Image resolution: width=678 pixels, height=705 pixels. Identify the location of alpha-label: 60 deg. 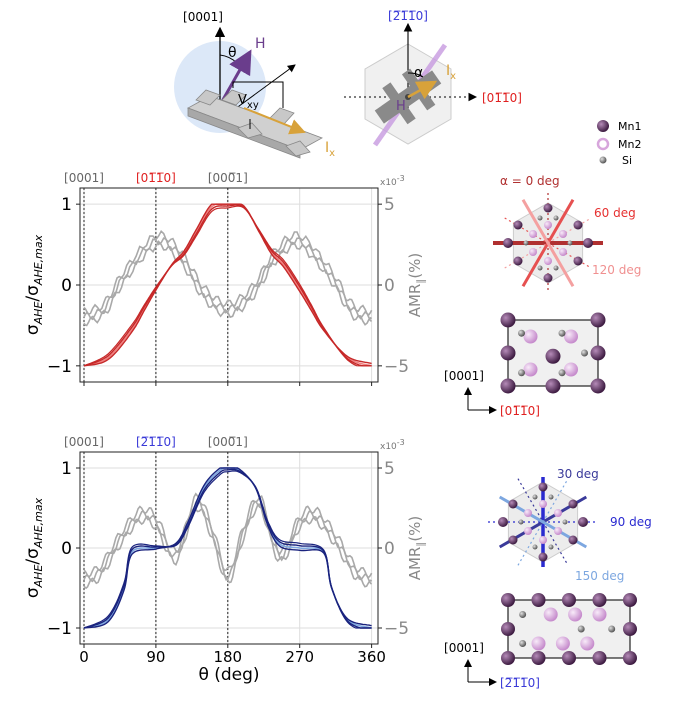
(615, 213).